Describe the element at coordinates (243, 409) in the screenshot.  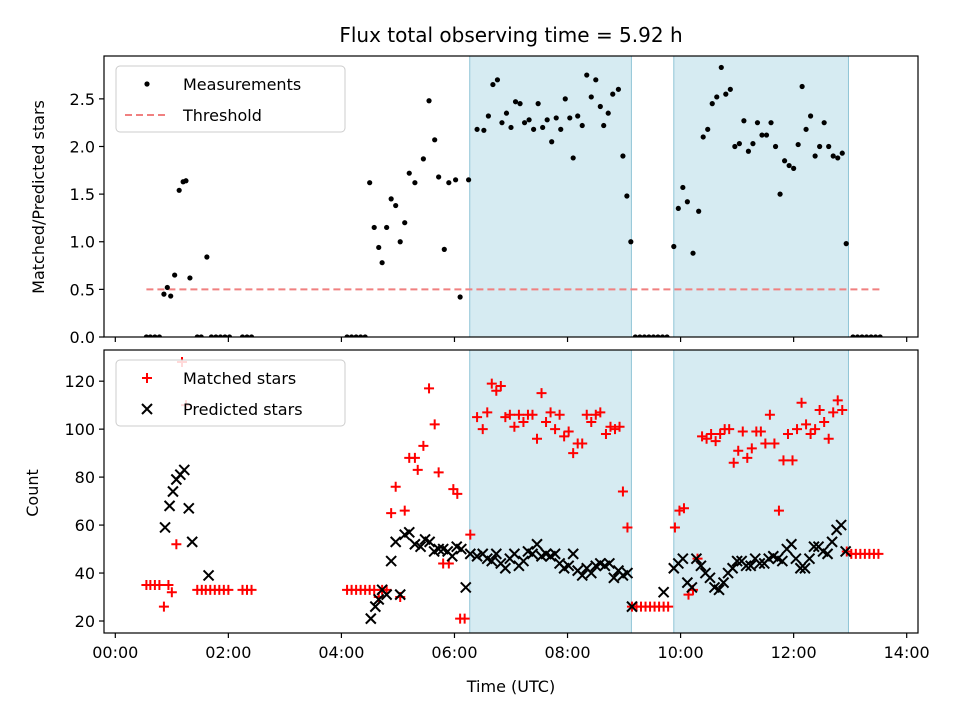
I see `legend-entry-label: Predicted stars` at that location.